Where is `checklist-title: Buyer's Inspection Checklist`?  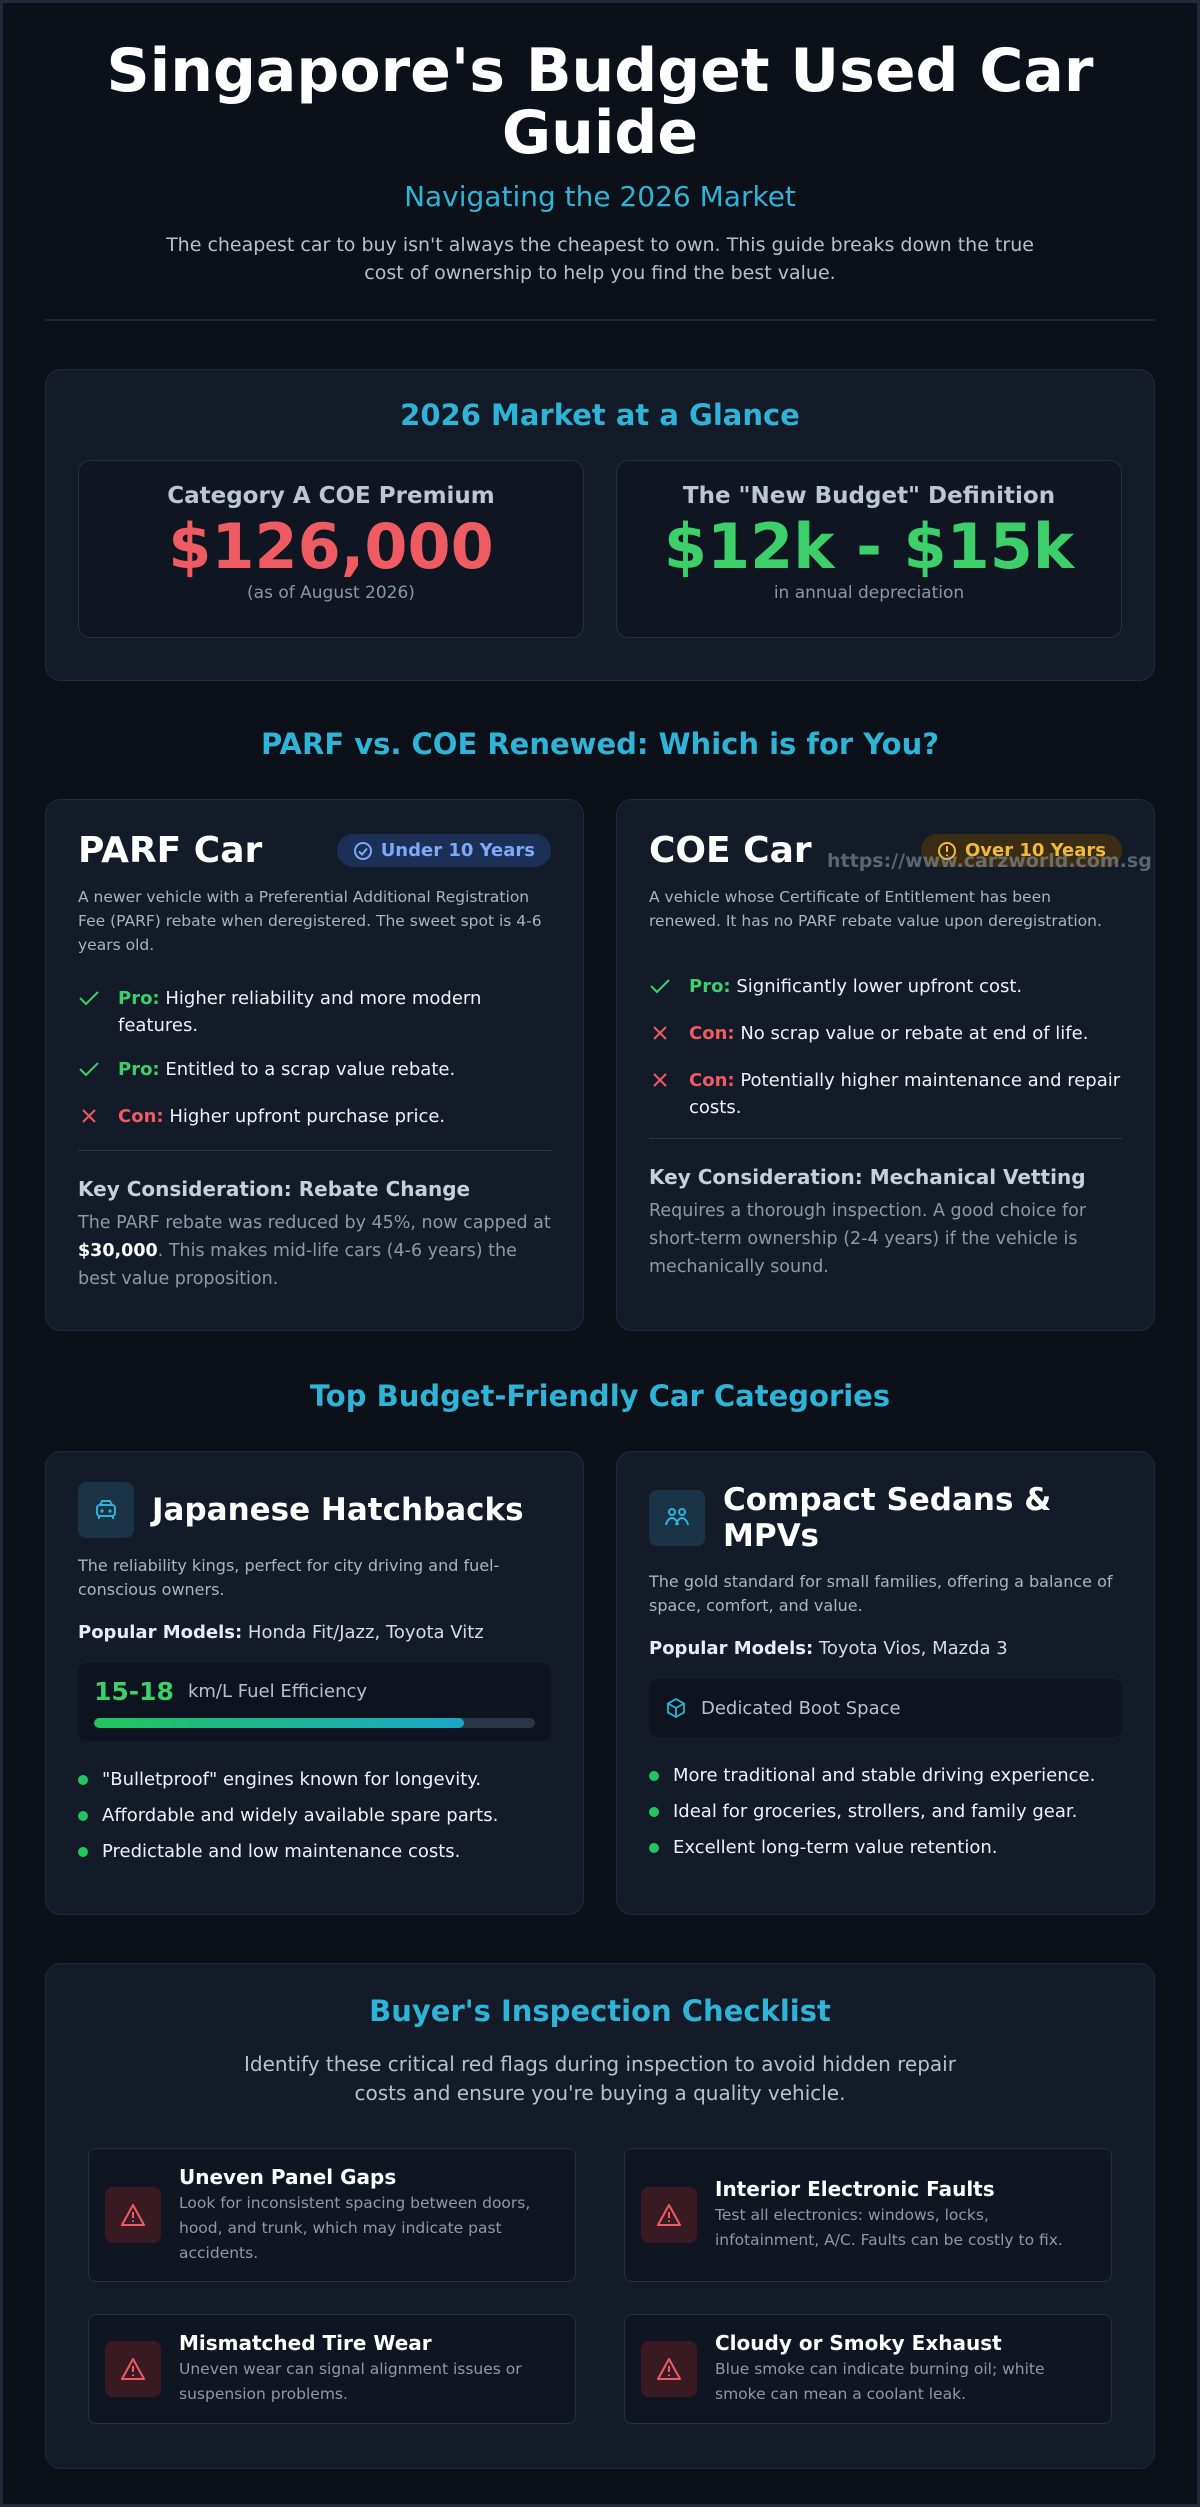
checklist-title: Buyer's Inspection Checklist is located at coordinates (600, 2011).